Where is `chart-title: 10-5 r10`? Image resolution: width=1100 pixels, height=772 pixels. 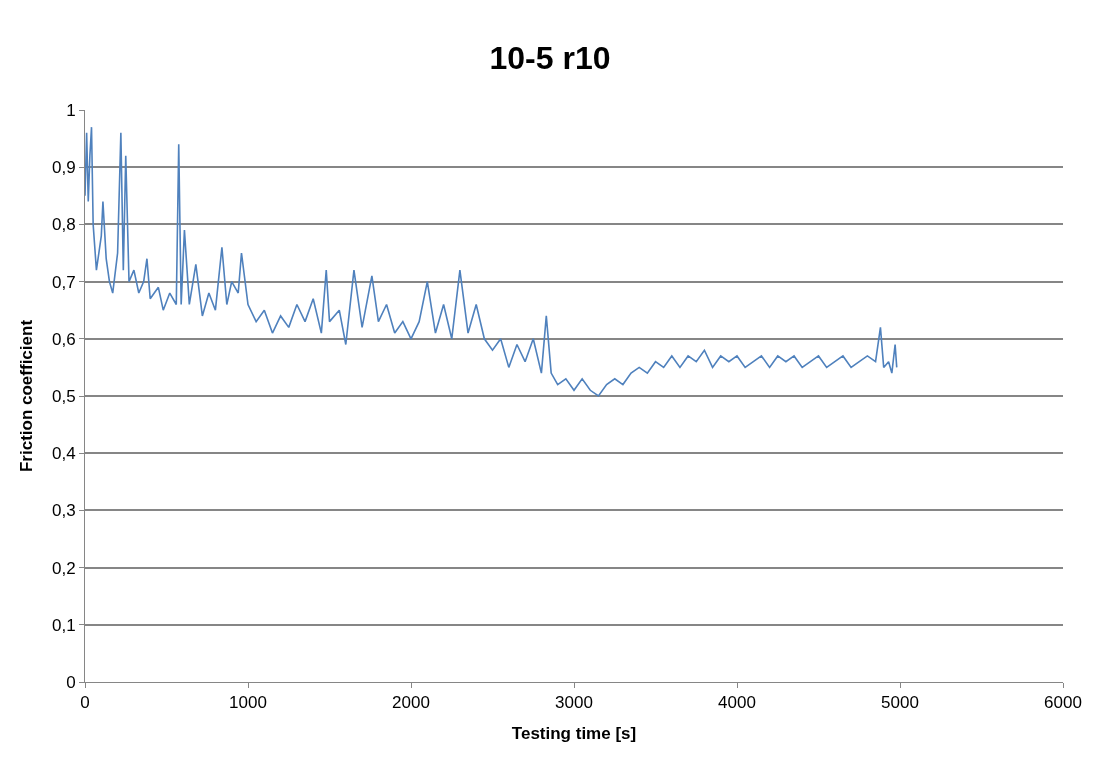
chart-title: 10-5 r10 is located at coordinates (550, 57).